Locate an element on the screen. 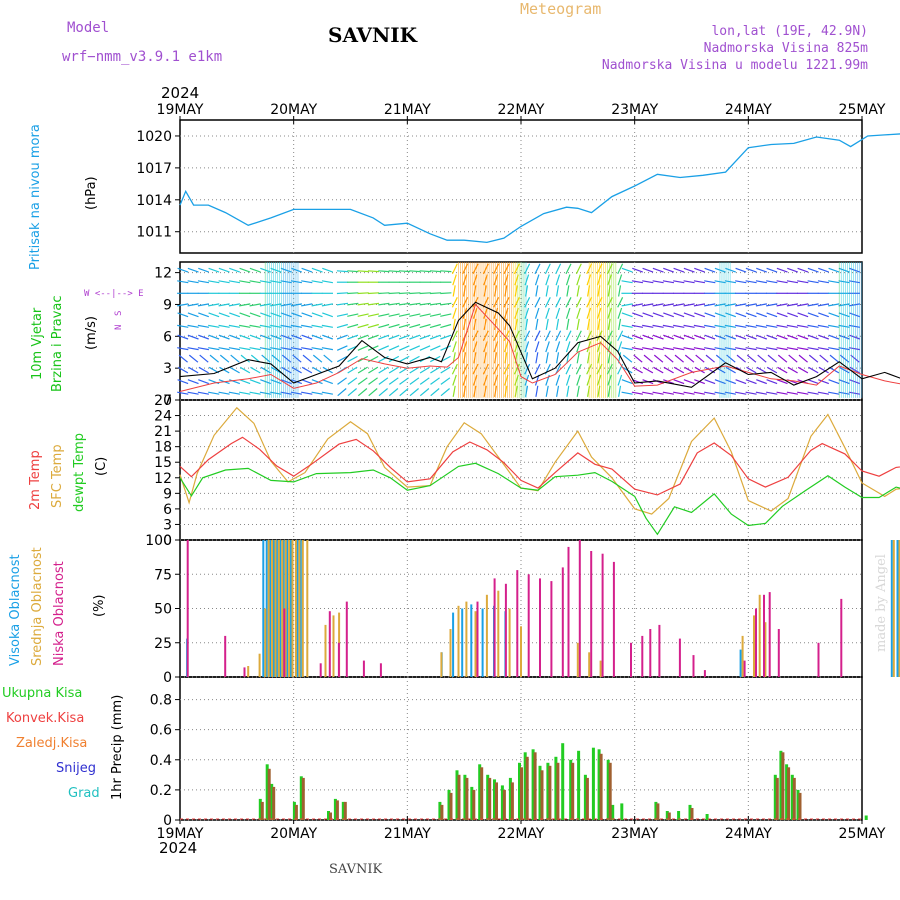  y-tick-label: 1014 is located at coordinates (154, 201).